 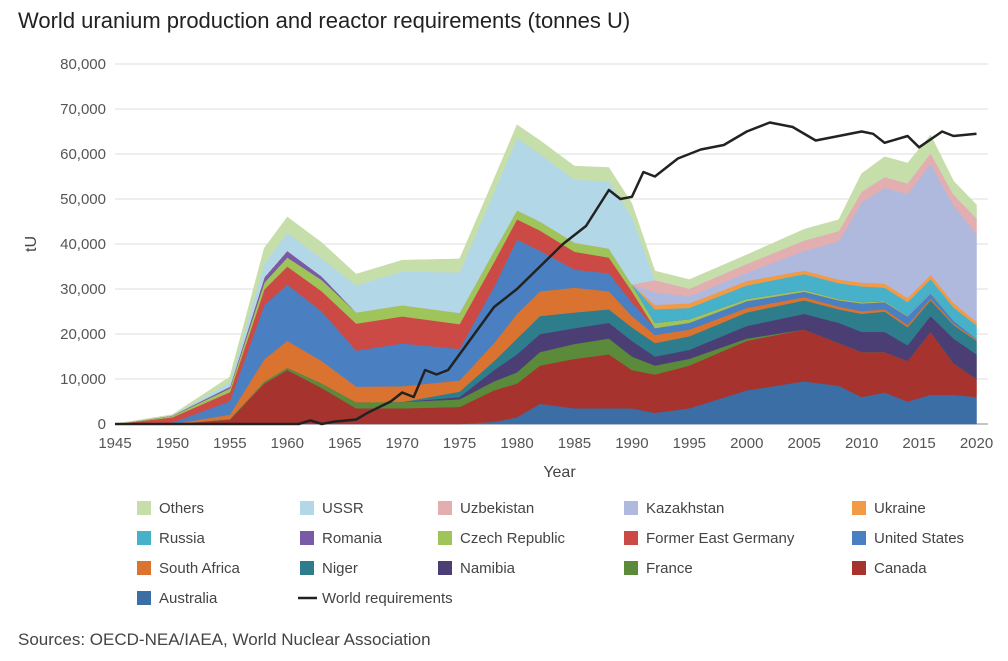 What do you see at coordinates (83, 244) in the screenshot?
I see `y-tick-label: 40,000` at bounding box center [83, 244].